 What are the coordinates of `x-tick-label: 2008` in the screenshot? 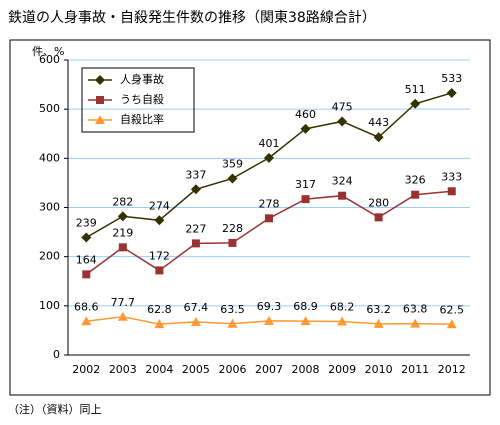 It's located at (306, 369).